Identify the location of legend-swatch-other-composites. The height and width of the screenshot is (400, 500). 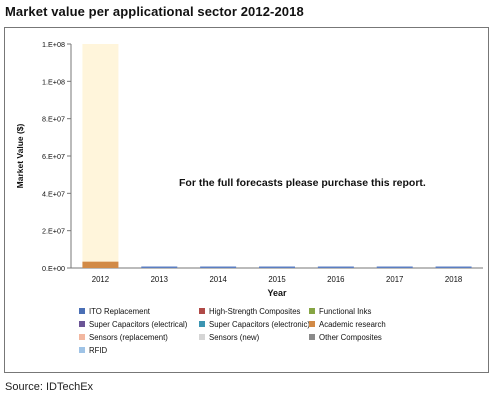
(312, 337).